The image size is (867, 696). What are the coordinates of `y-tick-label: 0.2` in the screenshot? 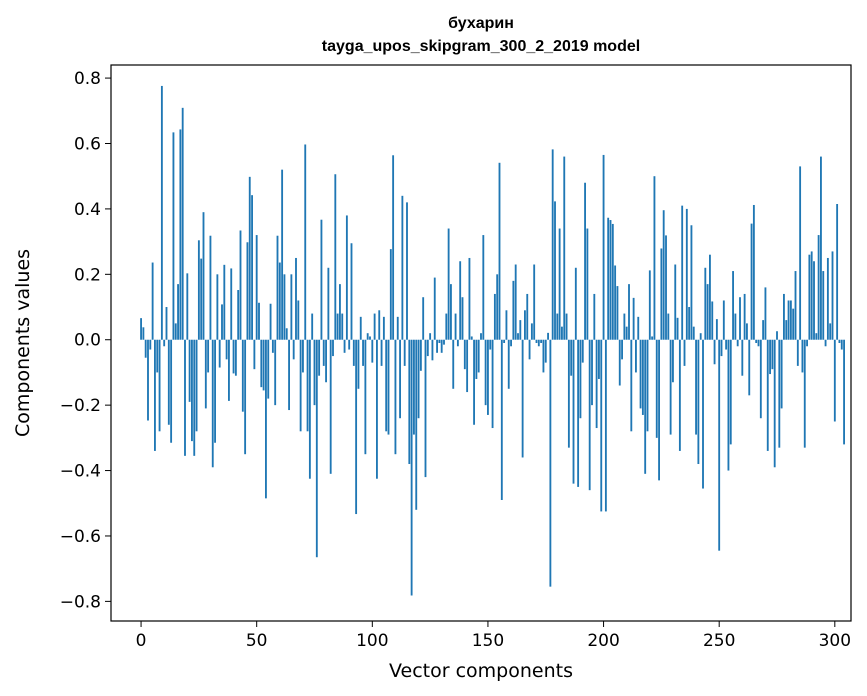 It's located at (87, 275).